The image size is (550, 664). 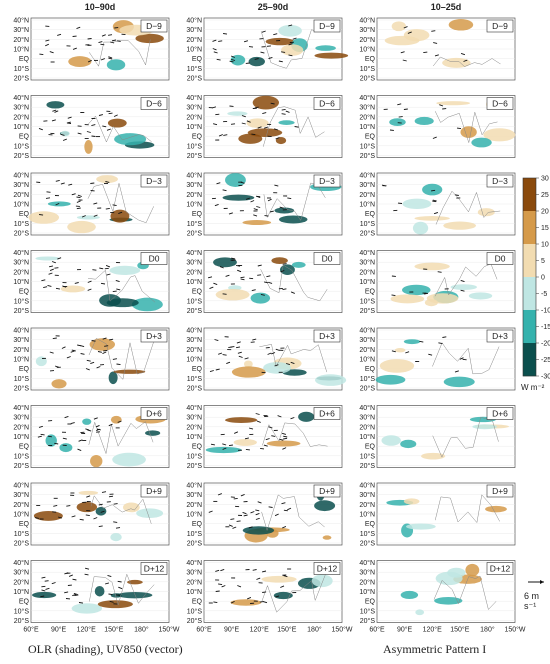 What do you see at coordinates (543, 261) in the screenshot?
I see `colorbar-tick-label: 5` at bounding box center [543, 261].